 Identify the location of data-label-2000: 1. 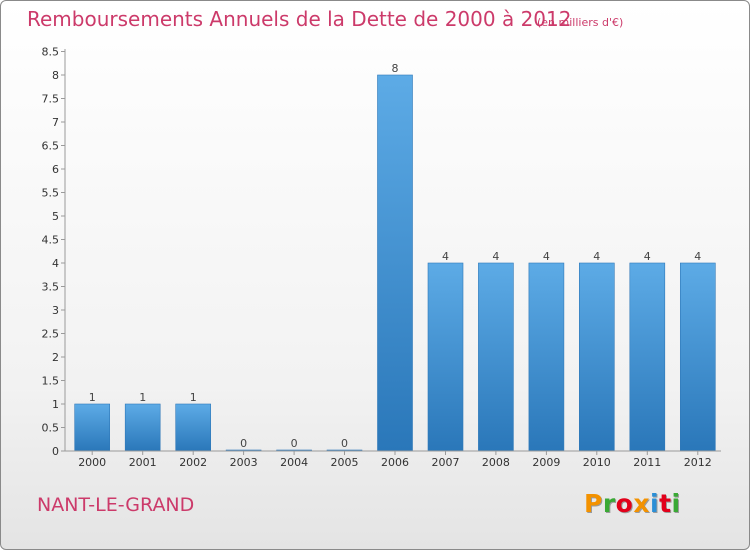
(92, 397).